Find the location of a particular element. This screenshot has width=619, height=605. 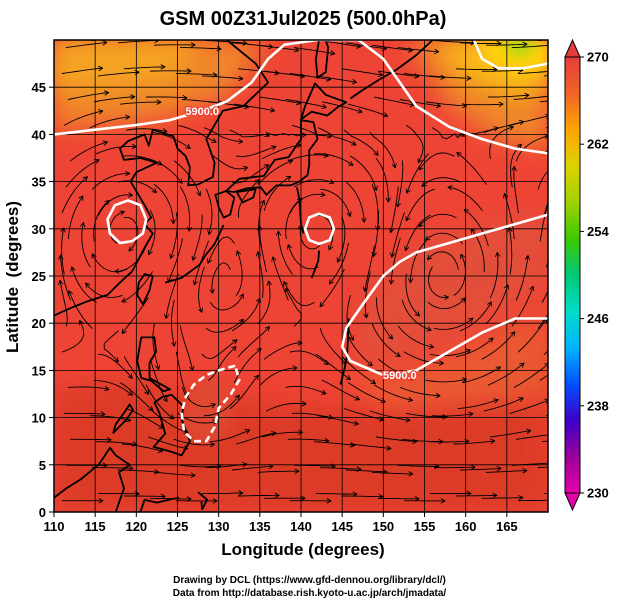

x-tick-label: 135 is located at coordinates (260, 526).